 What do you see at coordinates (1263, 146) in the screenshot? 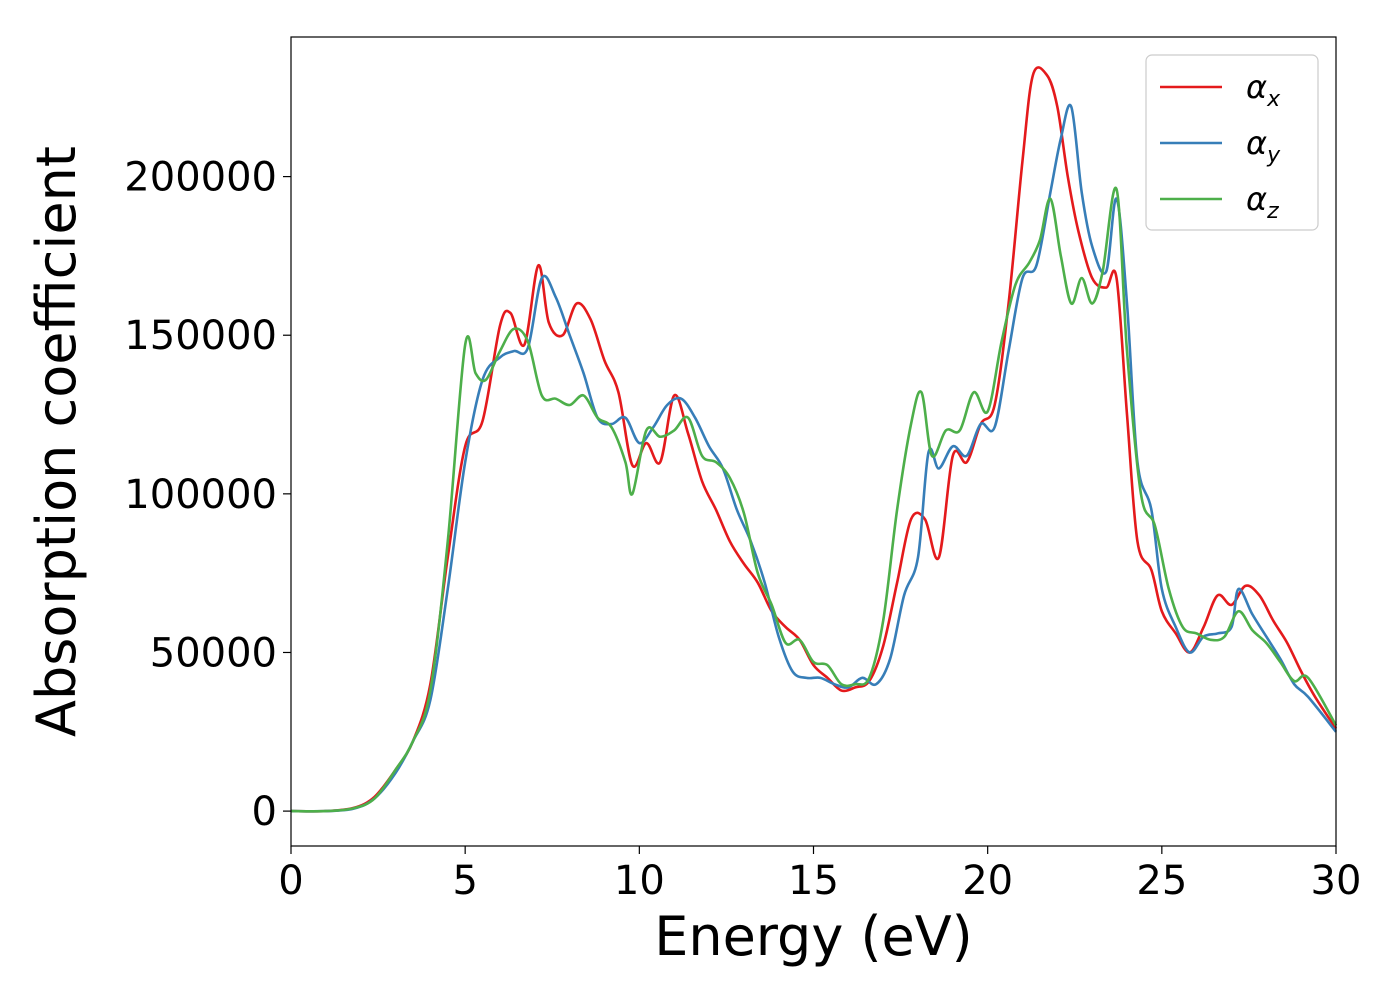
I see `legend-label-alpha-y: αy` at bounding box center [1263, 146].